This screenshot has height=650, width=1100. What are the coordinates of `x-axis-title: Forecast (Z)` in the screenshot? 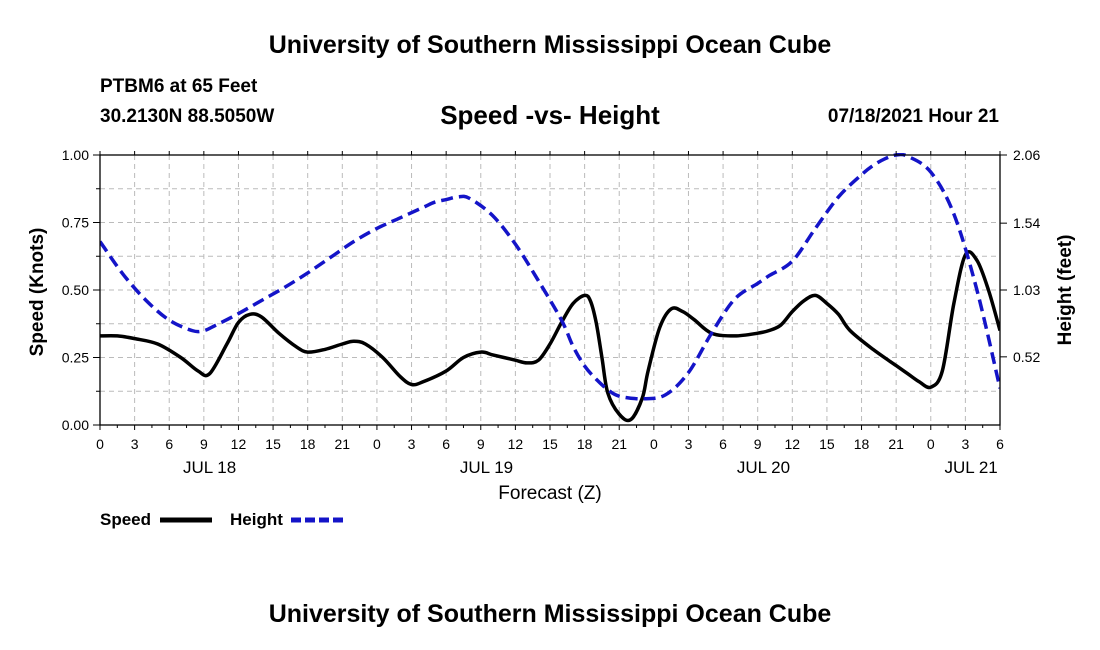 It's located at (549, 493).